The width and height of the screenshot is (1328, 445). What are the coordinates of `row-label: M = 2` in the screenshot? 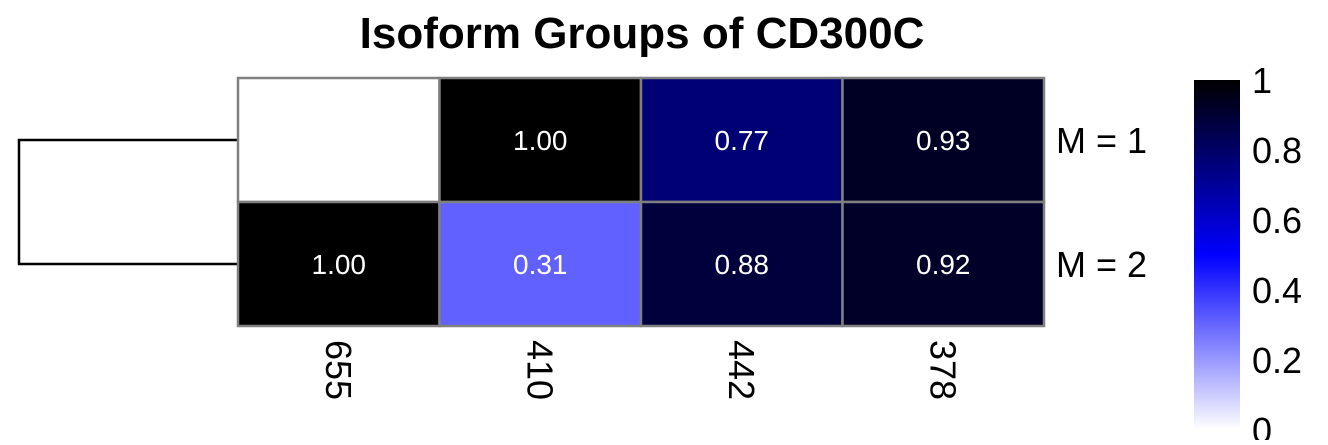 It's located at (1101, 264).